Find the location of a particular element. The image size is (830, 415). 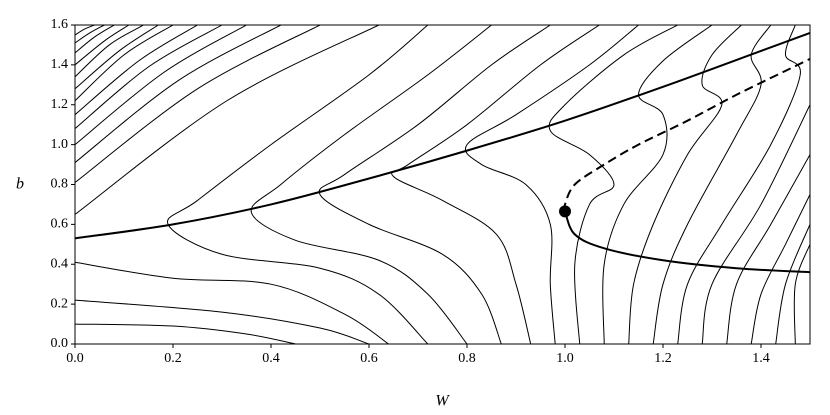

marker-point is located at coordinates (565, 211).